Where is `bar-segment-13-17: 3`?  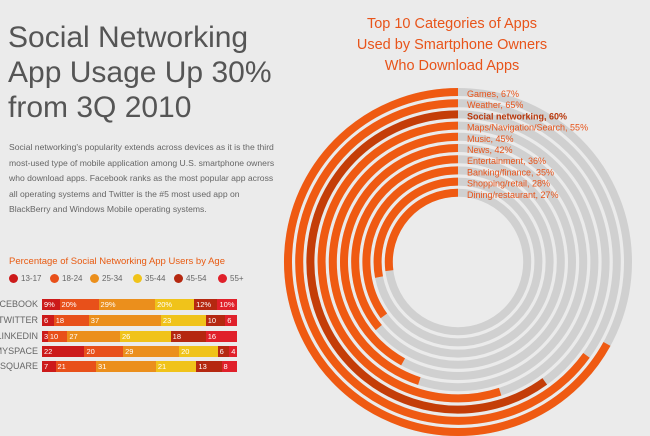
bar-segment-13-17: 3 is located at coordinates (45, 336).